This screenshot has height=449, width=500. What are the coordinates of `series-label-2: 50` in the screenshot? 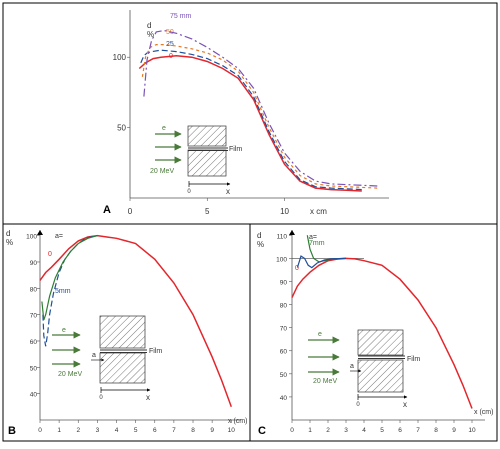 It's located at (170, 32).